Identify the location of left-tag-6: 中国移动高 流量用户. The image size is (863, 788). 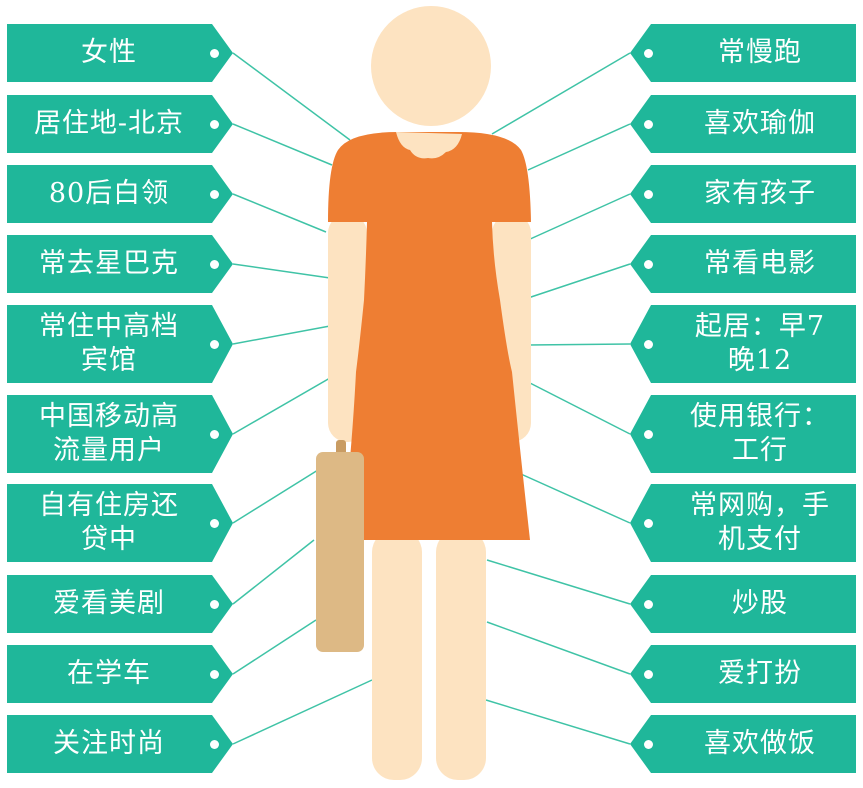
(120, 434).